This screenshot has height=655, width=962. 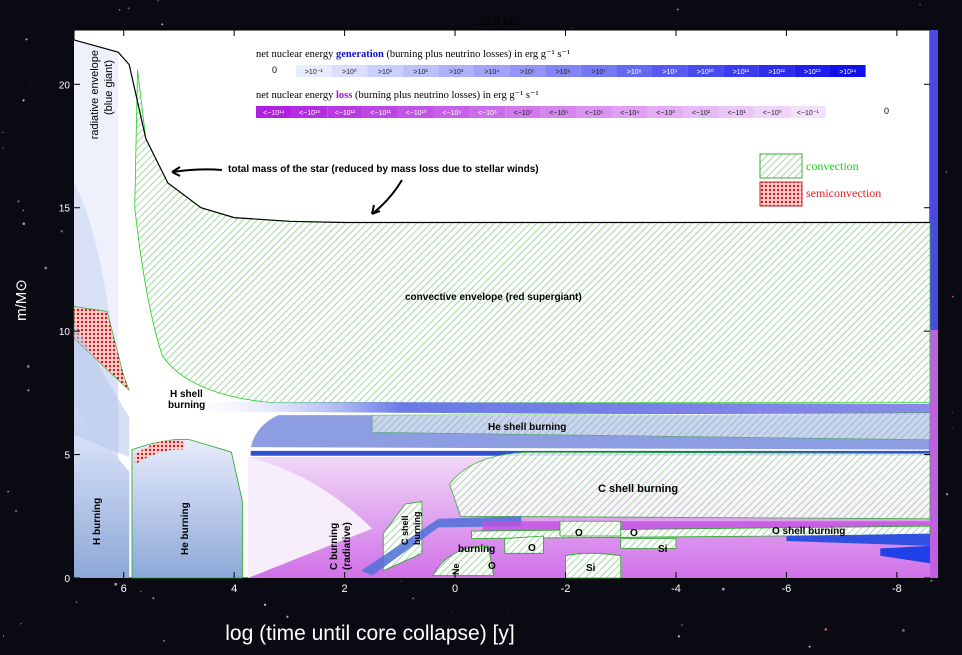 What do you see at coordinates (491, 72) in the screenshot?
I see `generation-legend-label: >10⁴` at bounding box center [491, 72].